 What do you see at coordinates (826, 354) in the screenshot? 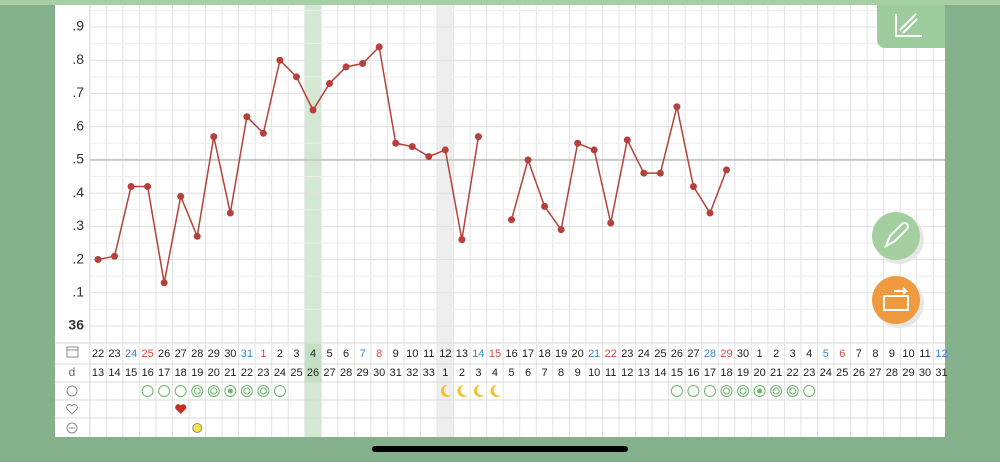
I see `date-label: 5` at bounding box center [826, 354].